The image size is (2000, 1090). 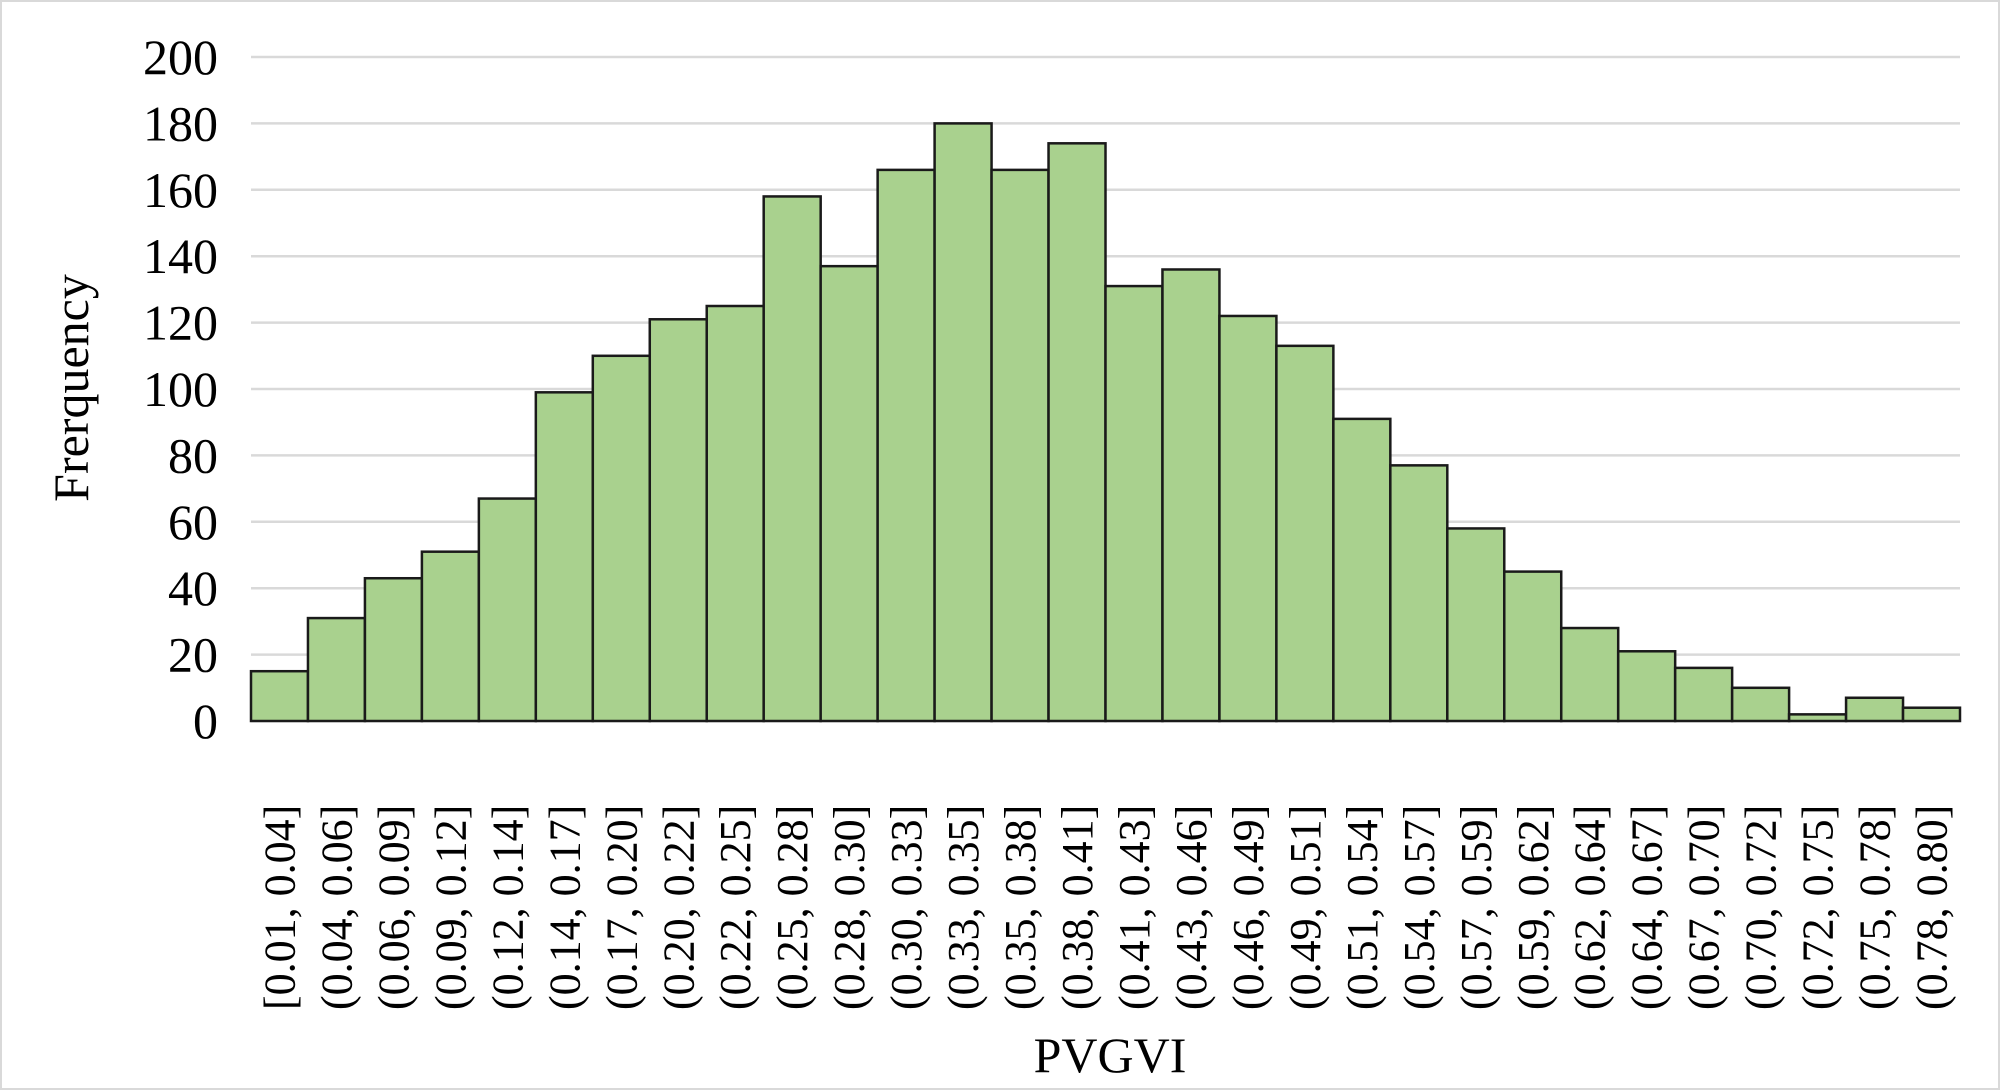 What do you see at coordinates (963, 907) in the screenshot?
I see `x-tick-label: (0.33, 0.35]` at bounding box center [963, 907].